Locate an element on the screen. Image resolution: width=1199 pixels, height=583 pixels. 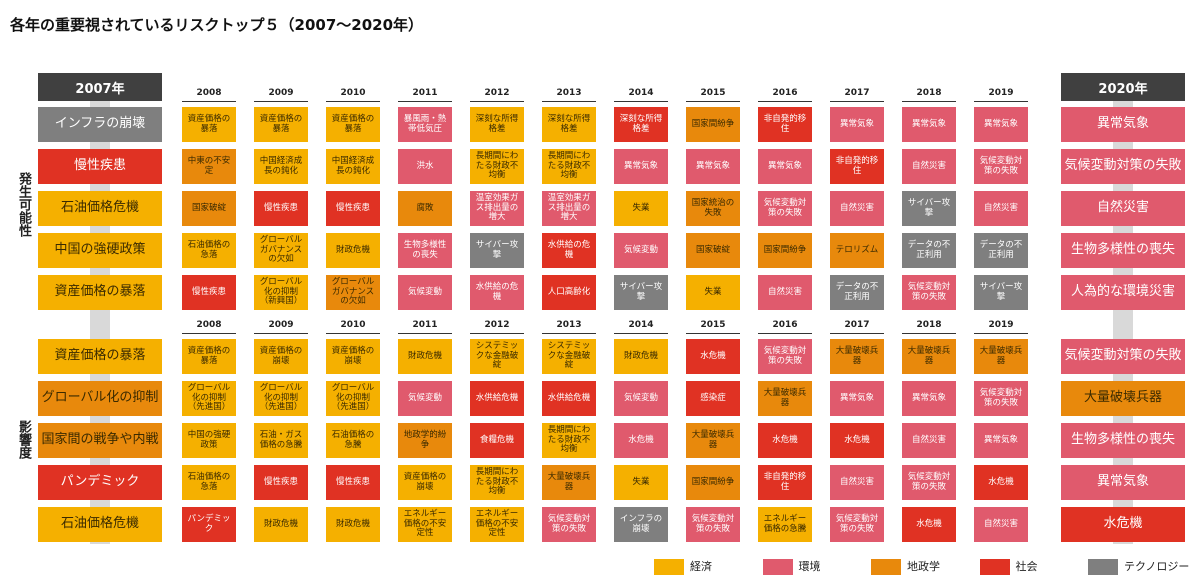
year-label: 2010 is located at coordinates (353, 95).